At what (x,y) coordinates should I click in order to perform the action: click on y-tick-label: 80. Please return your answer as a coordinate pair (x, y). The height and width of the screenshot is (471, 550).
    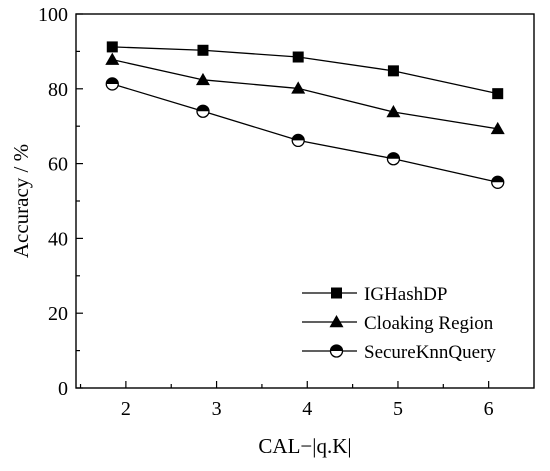
    Looking at the image, I should click on (58, 90).